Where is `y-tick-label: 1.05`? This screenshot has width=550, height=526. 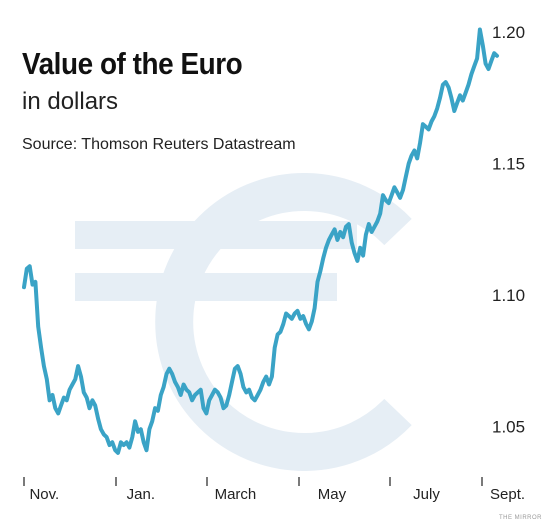
y-tick-label: 1.05 is located at coordinates (508, 427).